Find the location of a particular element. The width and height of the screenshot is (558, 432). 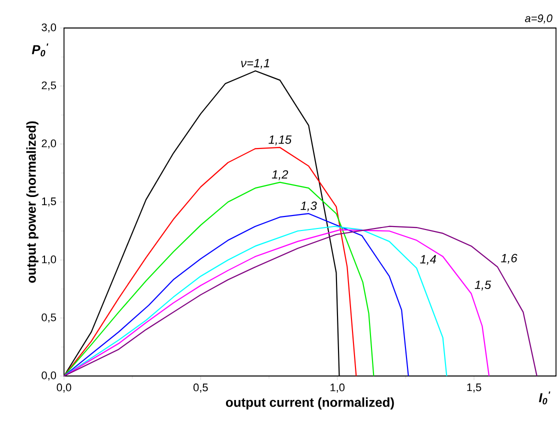

y-tick-label: 0,0 is located at coordinates (49, 376).